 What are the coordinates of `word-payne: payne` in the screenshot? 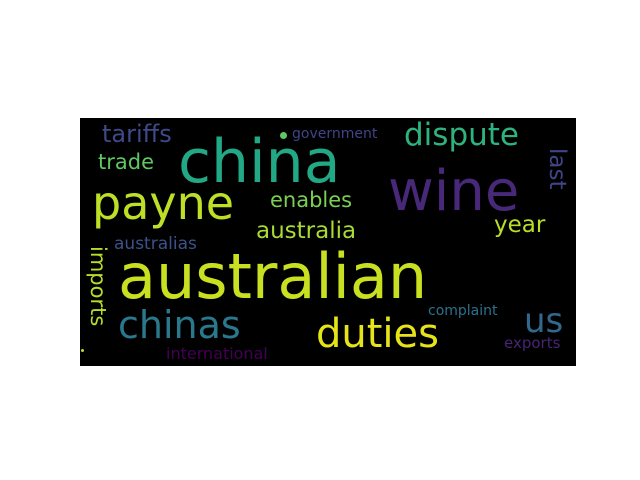 It's located at (163, 203).